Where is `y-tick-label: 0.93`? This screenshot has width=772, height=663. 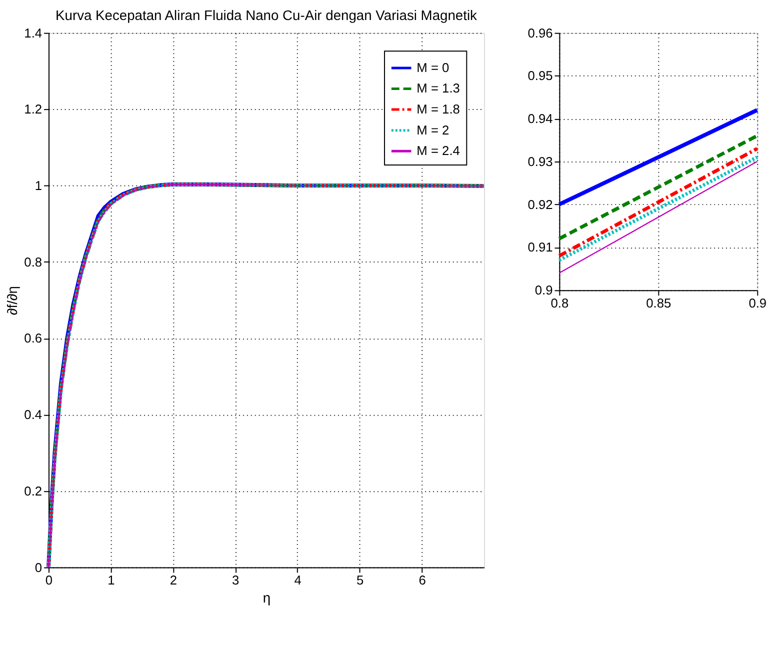
y-tick-label: 0.93 is located at coordinates (540, 161).